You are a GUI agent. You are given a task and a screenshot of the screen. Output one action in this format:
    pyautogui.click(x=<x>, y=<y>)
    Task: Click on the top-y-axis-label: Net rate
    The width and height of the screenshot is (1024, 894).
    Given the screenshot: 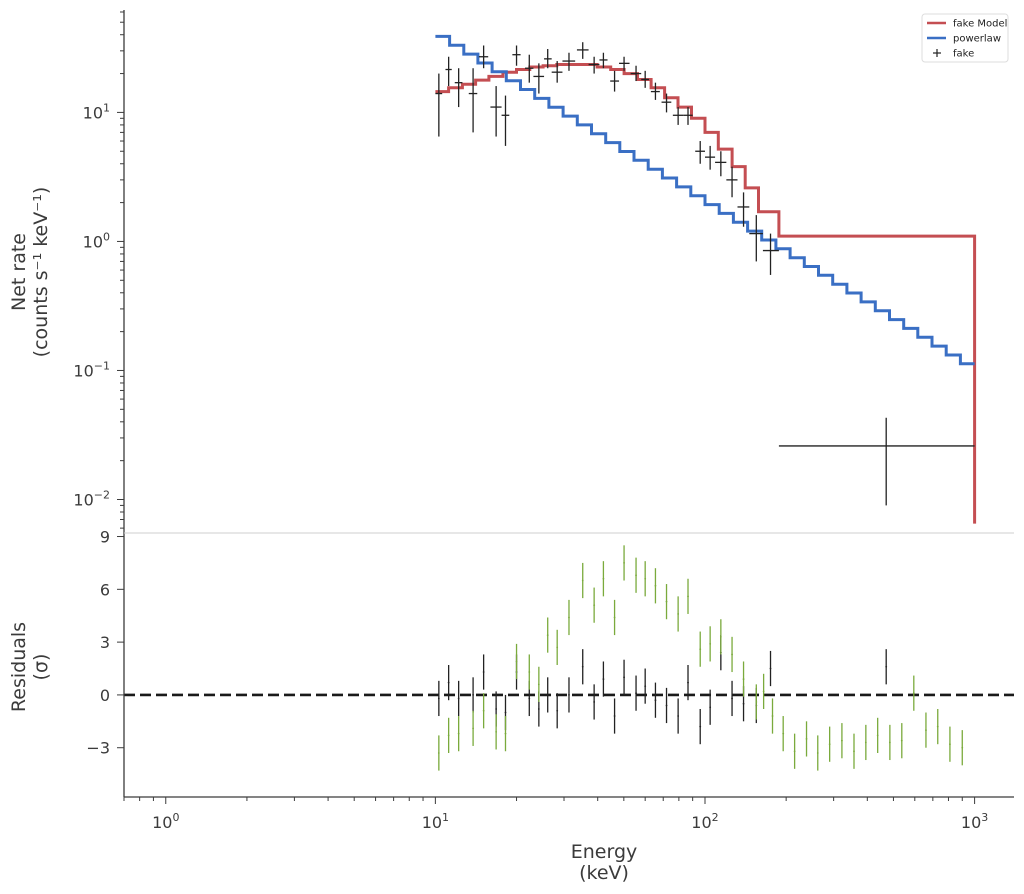 What is the action you would take?
    pyautogui.click(x=19, y=272)
    